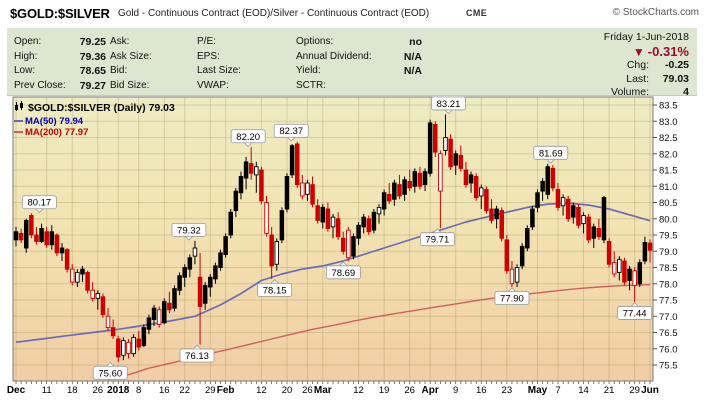  I want to click on quote-field: Annual Dividend: N/A, so click(359, 57).